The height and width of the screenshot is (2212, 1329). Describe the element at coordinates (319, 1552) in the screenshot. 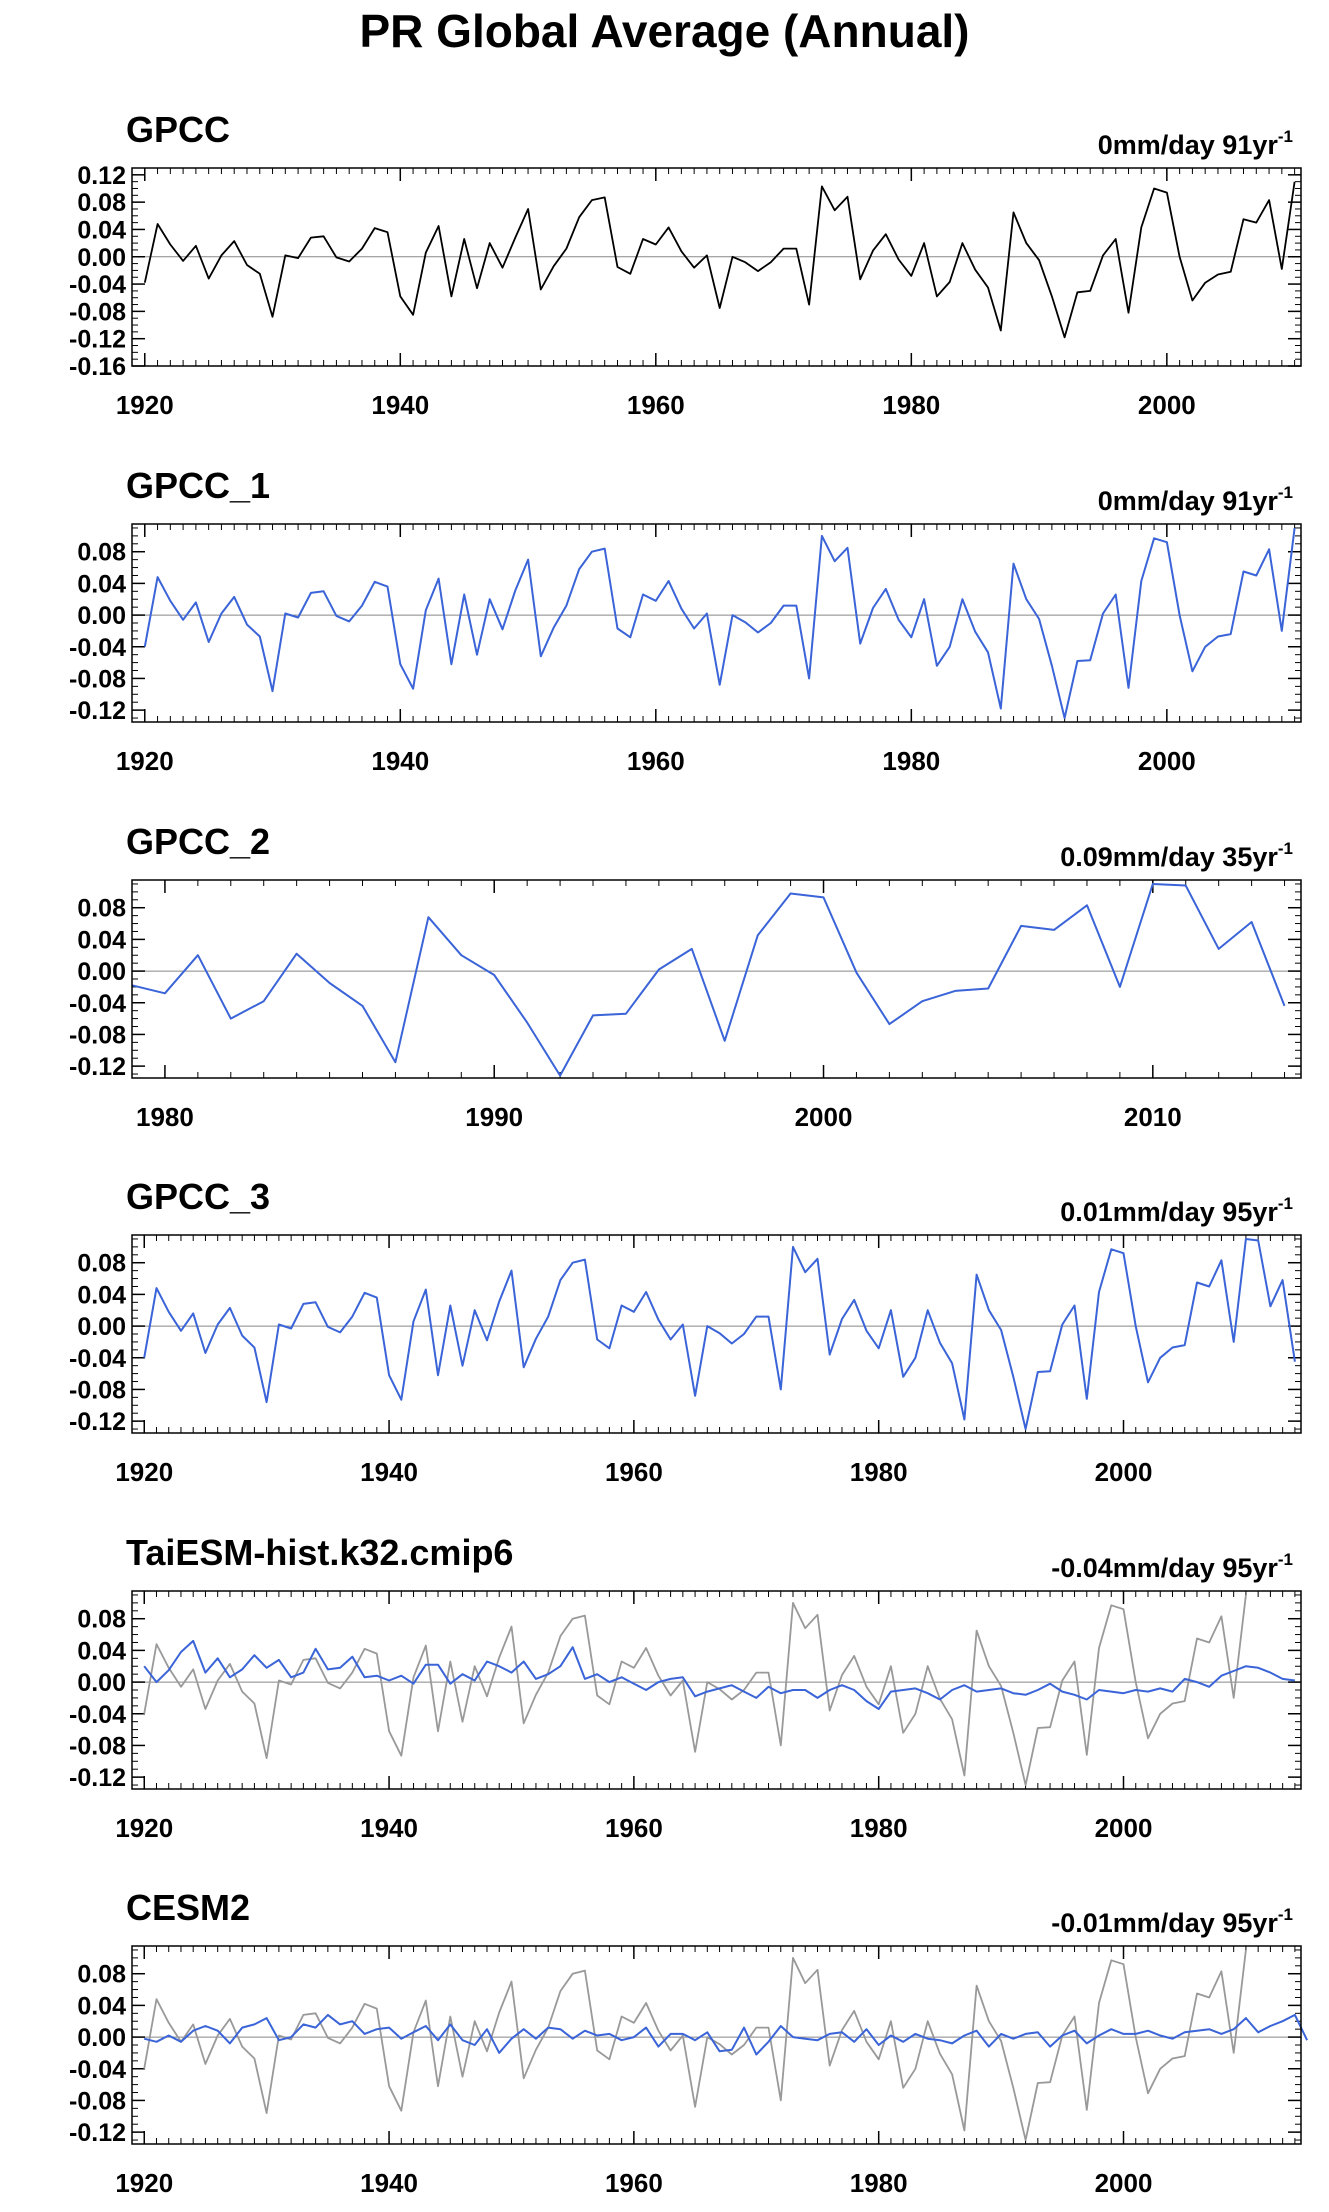

I see `panel-title: TaiESM-hist.k32.cmip6` at that location.